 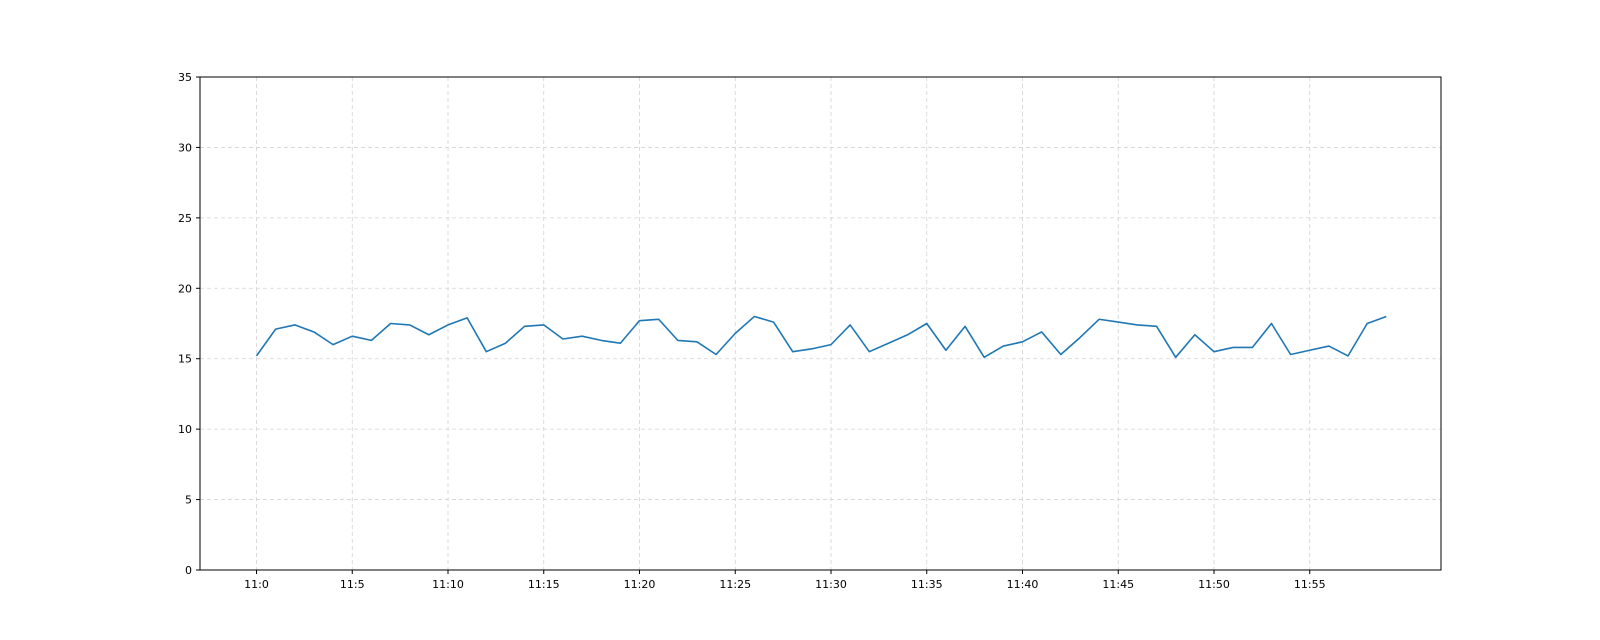 What do you see at coordinates (188, 570) in the screenshot?
I see `y-tick-label: 0` at bounding box center [188, 570].